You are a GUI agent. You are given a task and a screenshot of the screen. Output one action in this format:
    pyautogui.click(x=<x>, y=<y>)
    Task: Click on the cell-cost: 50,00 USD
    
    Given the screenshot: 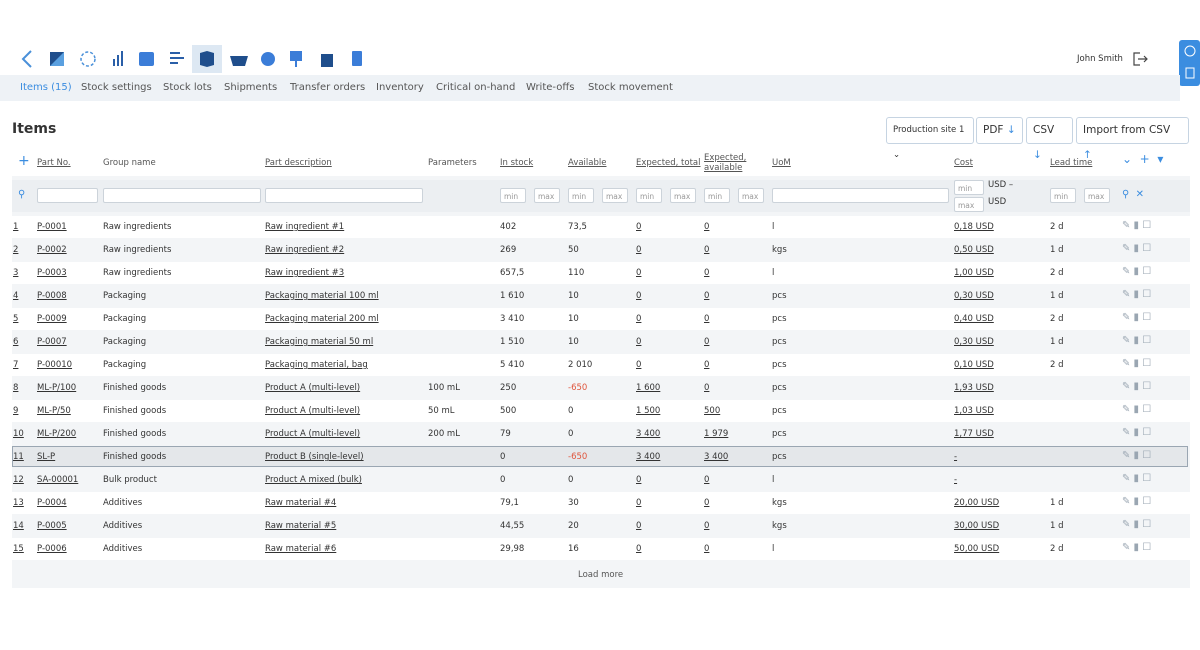 What is the action you would take?
    pyautogui.click(x=977, y=549)
    